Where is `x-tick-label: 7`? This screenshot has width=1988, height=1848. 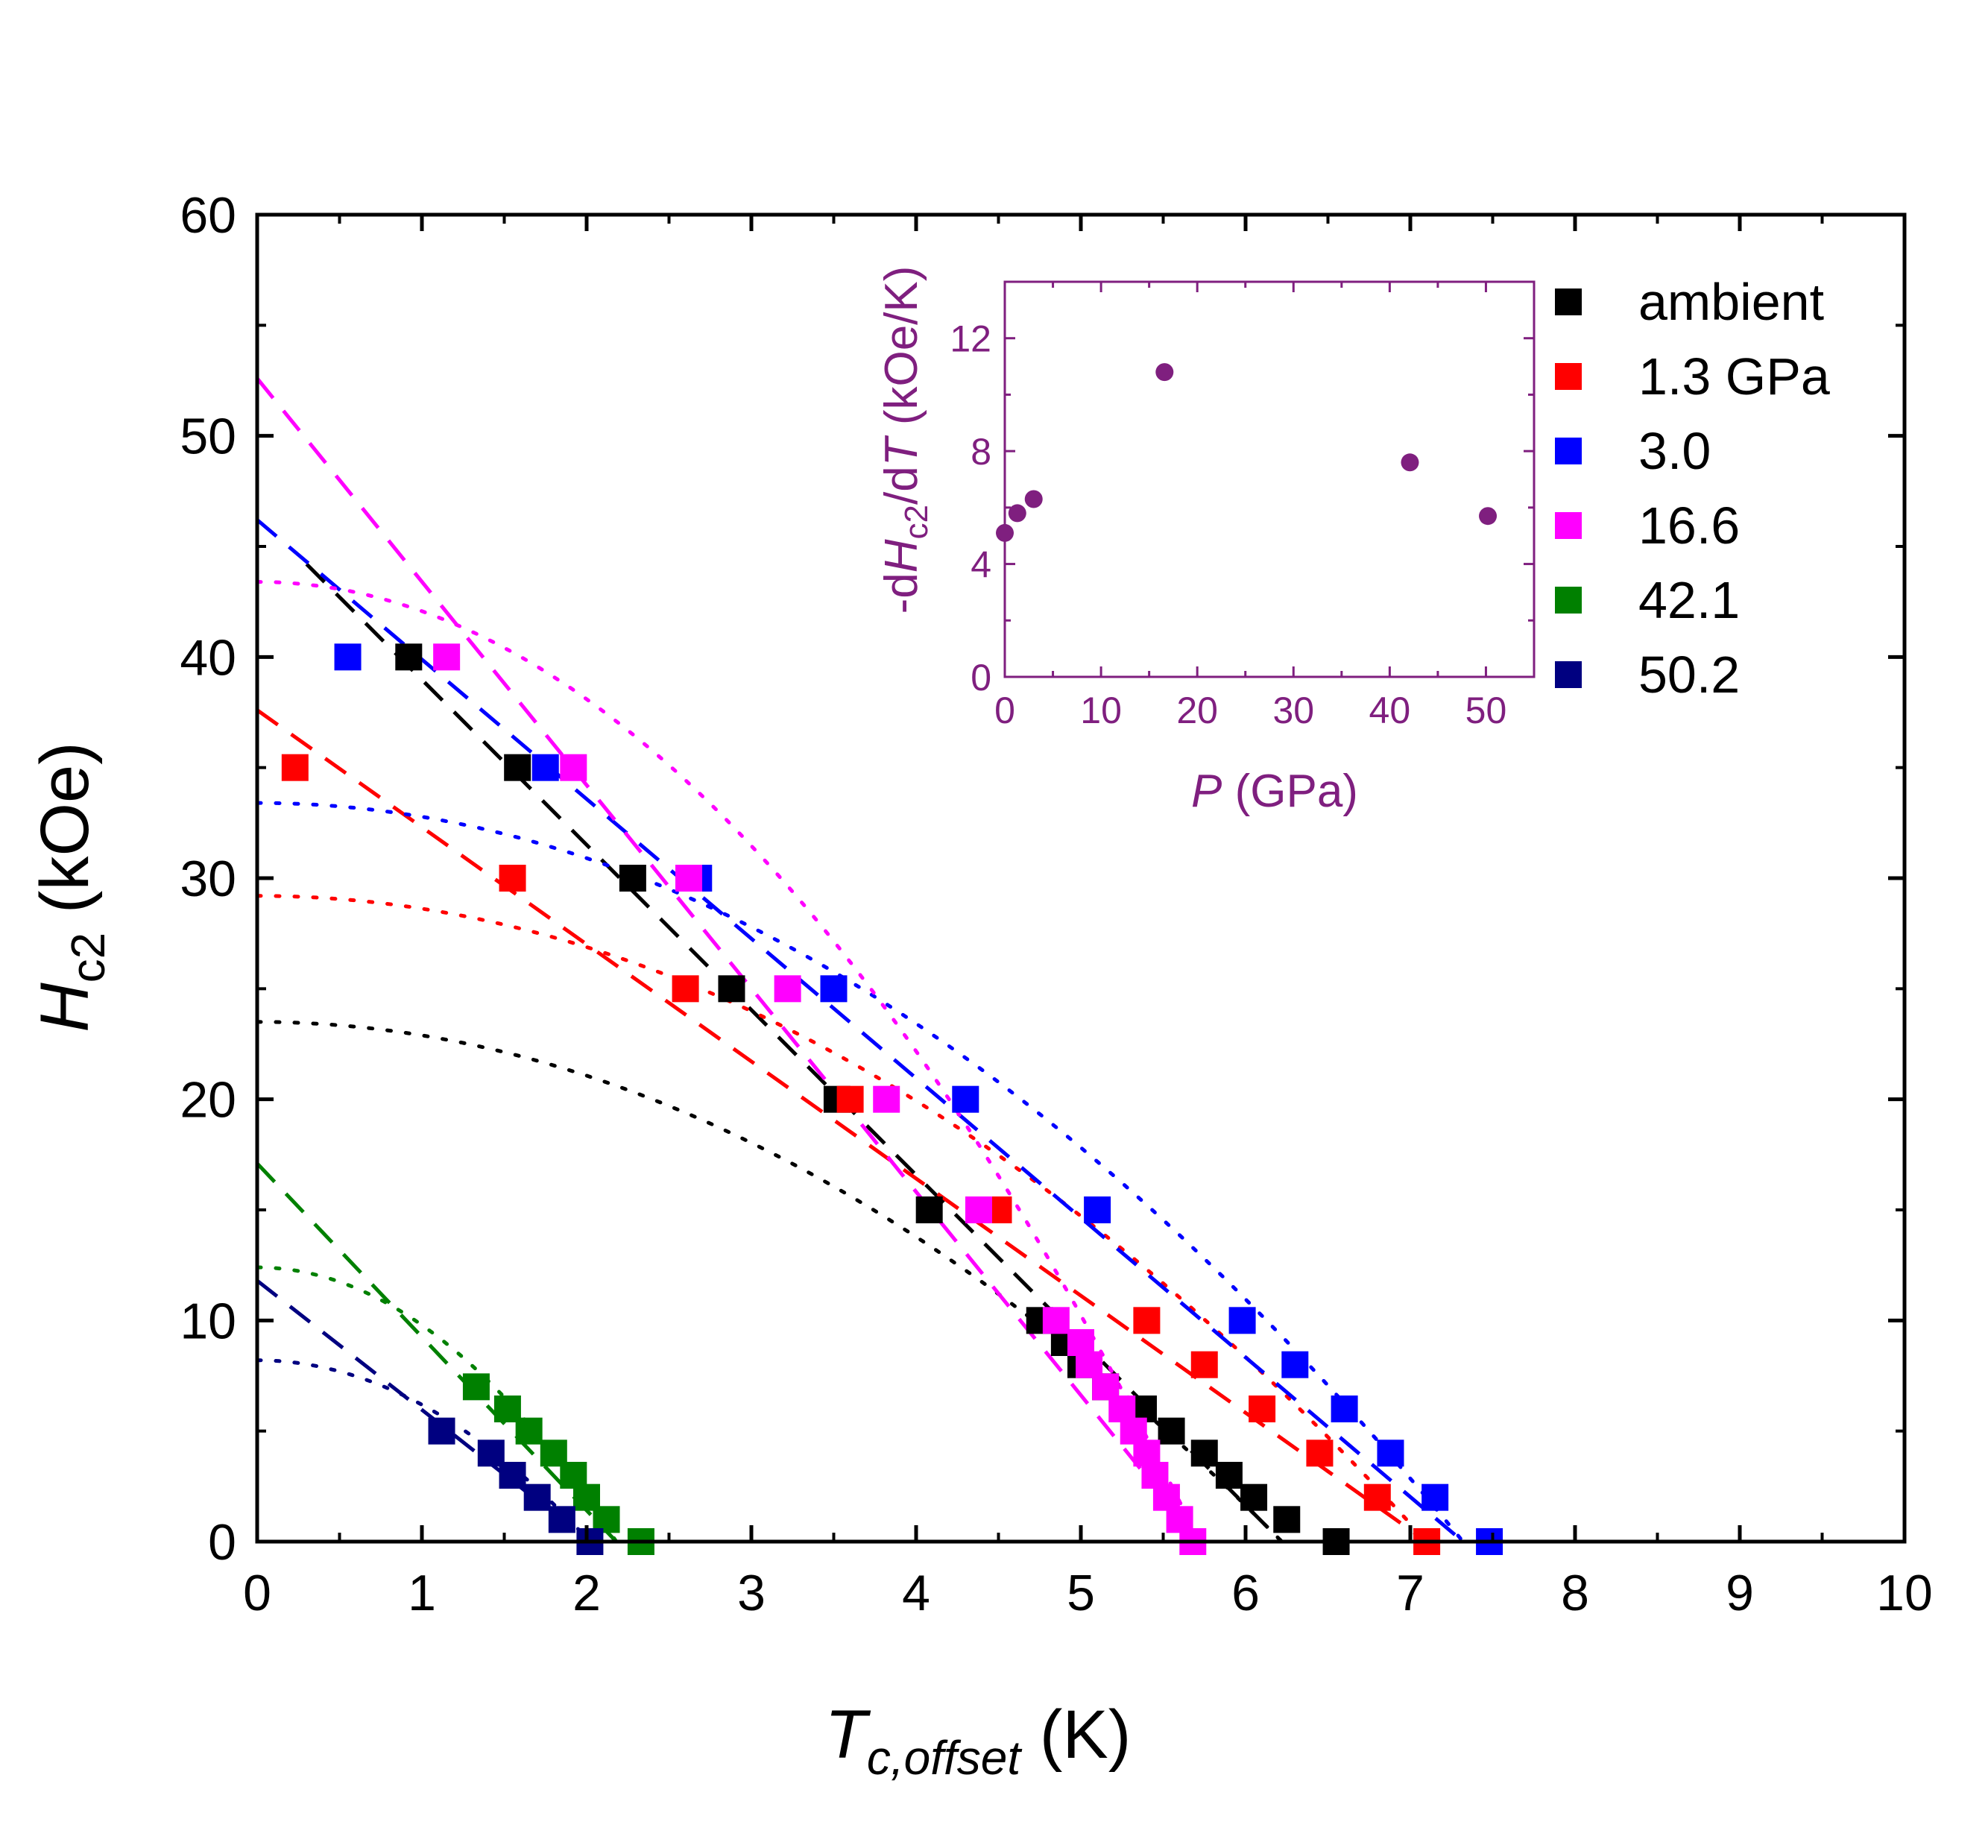 x-tick-label: 7 is located at coordinates (1410, 1593).